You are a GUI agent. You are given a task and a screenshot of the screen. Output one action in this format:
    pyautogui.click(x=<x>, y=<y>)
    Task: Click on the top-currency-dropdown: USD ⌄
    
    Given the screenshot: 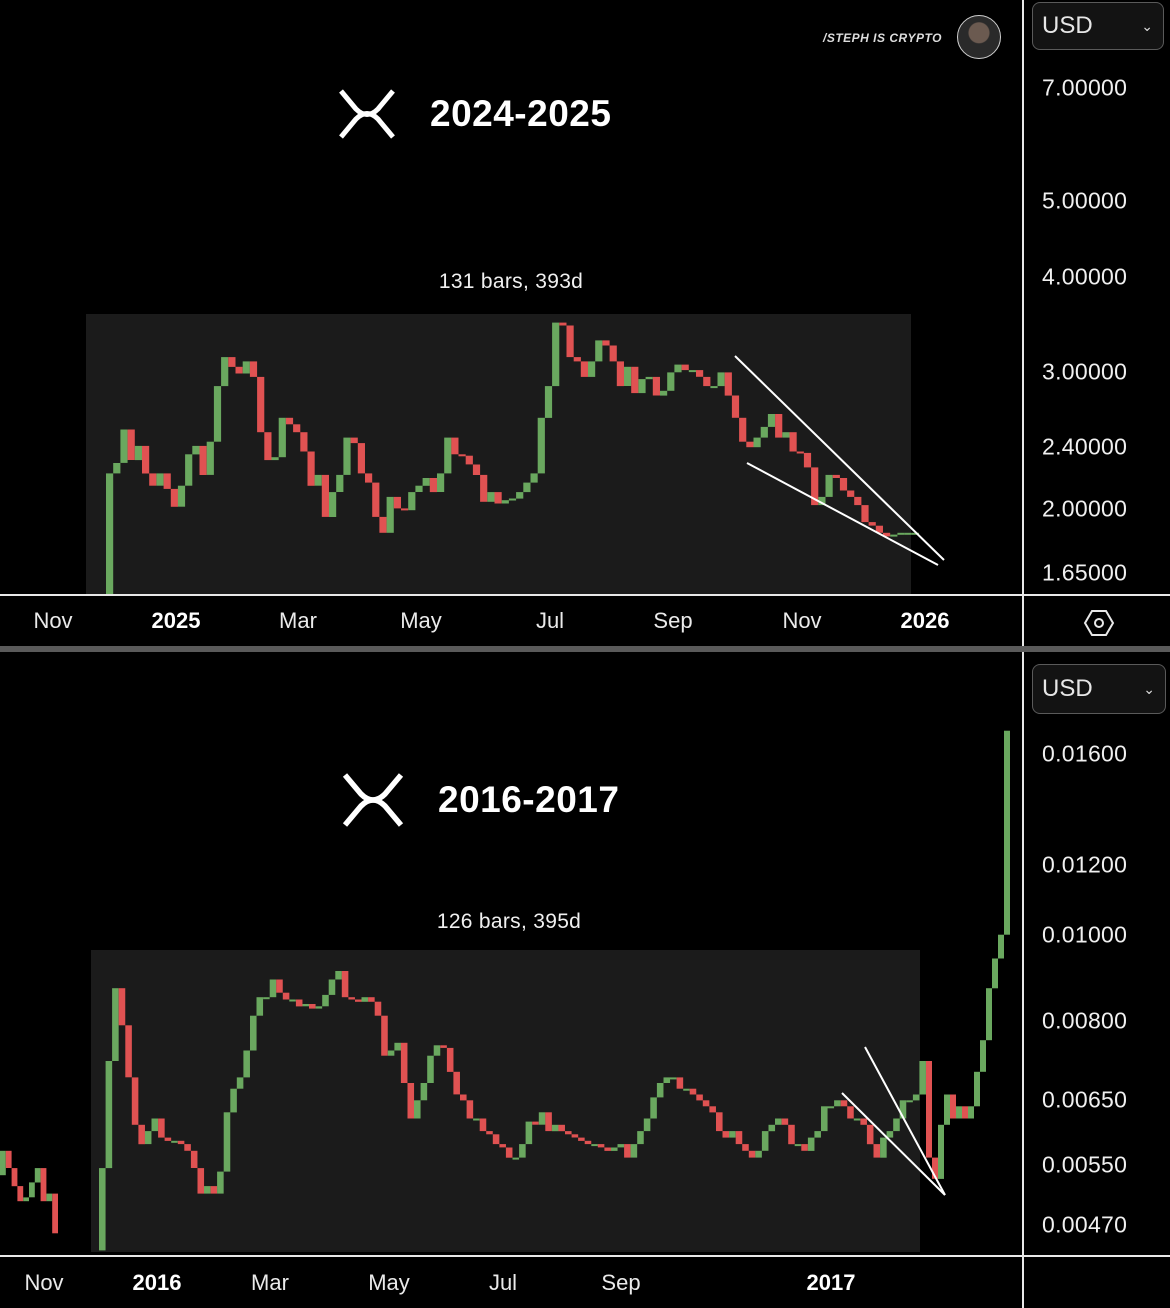 What is the action you would take?
    pyautogui.click(x=1098, y=26)
    